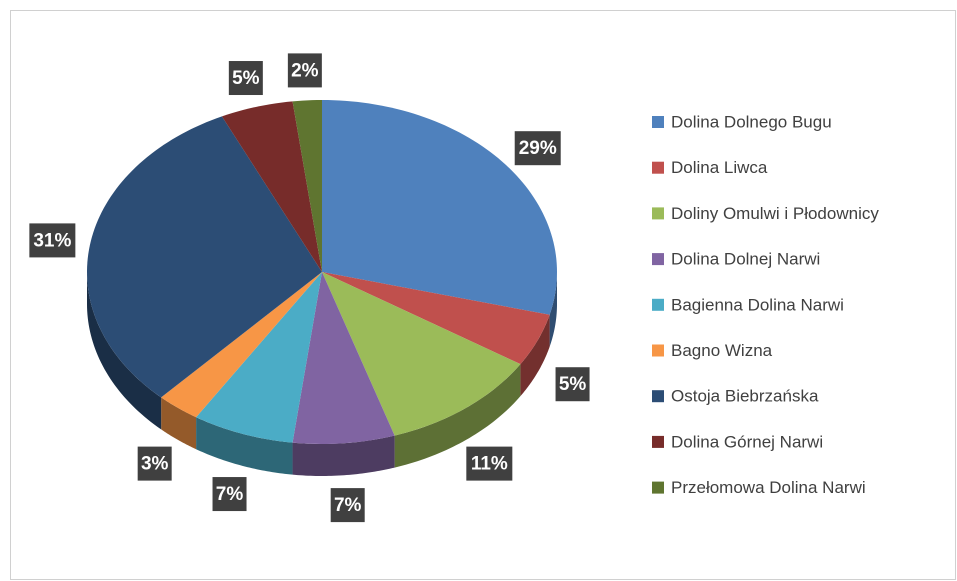 The height and width of the screenshot is (581, 957). I want to click on legend-label: Dolina Dolnej Narwi, so click(745, 259).